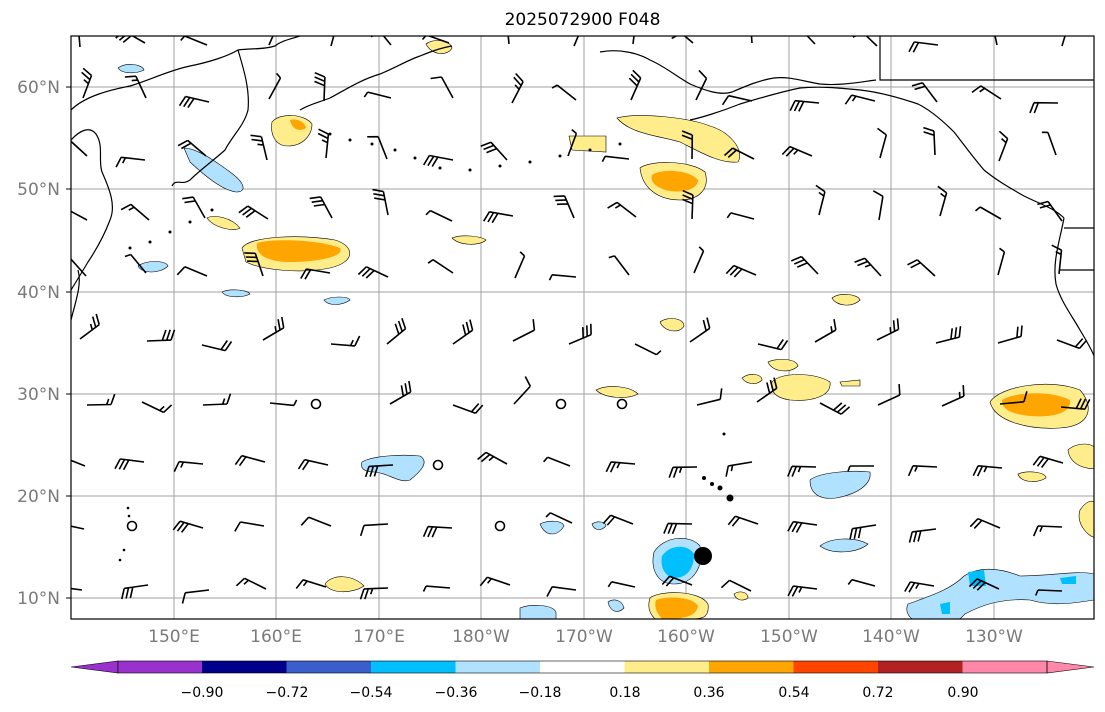 The height and width of the screenshot is (712, 1105). I want to click on colorbar-tick-label: −0.18, so click(540, 693).